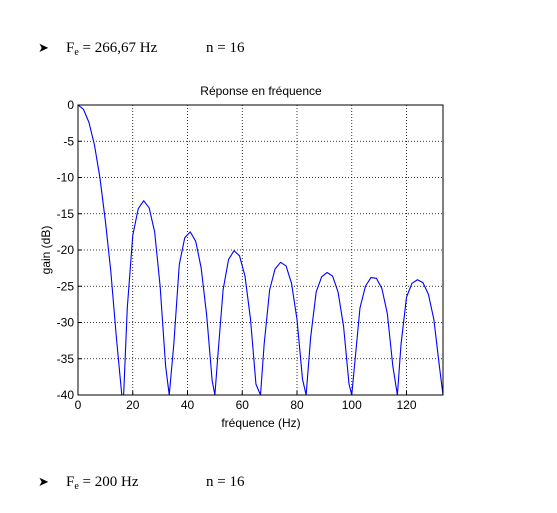  I want to click on y-tick-label: -10, so click(66, 178).